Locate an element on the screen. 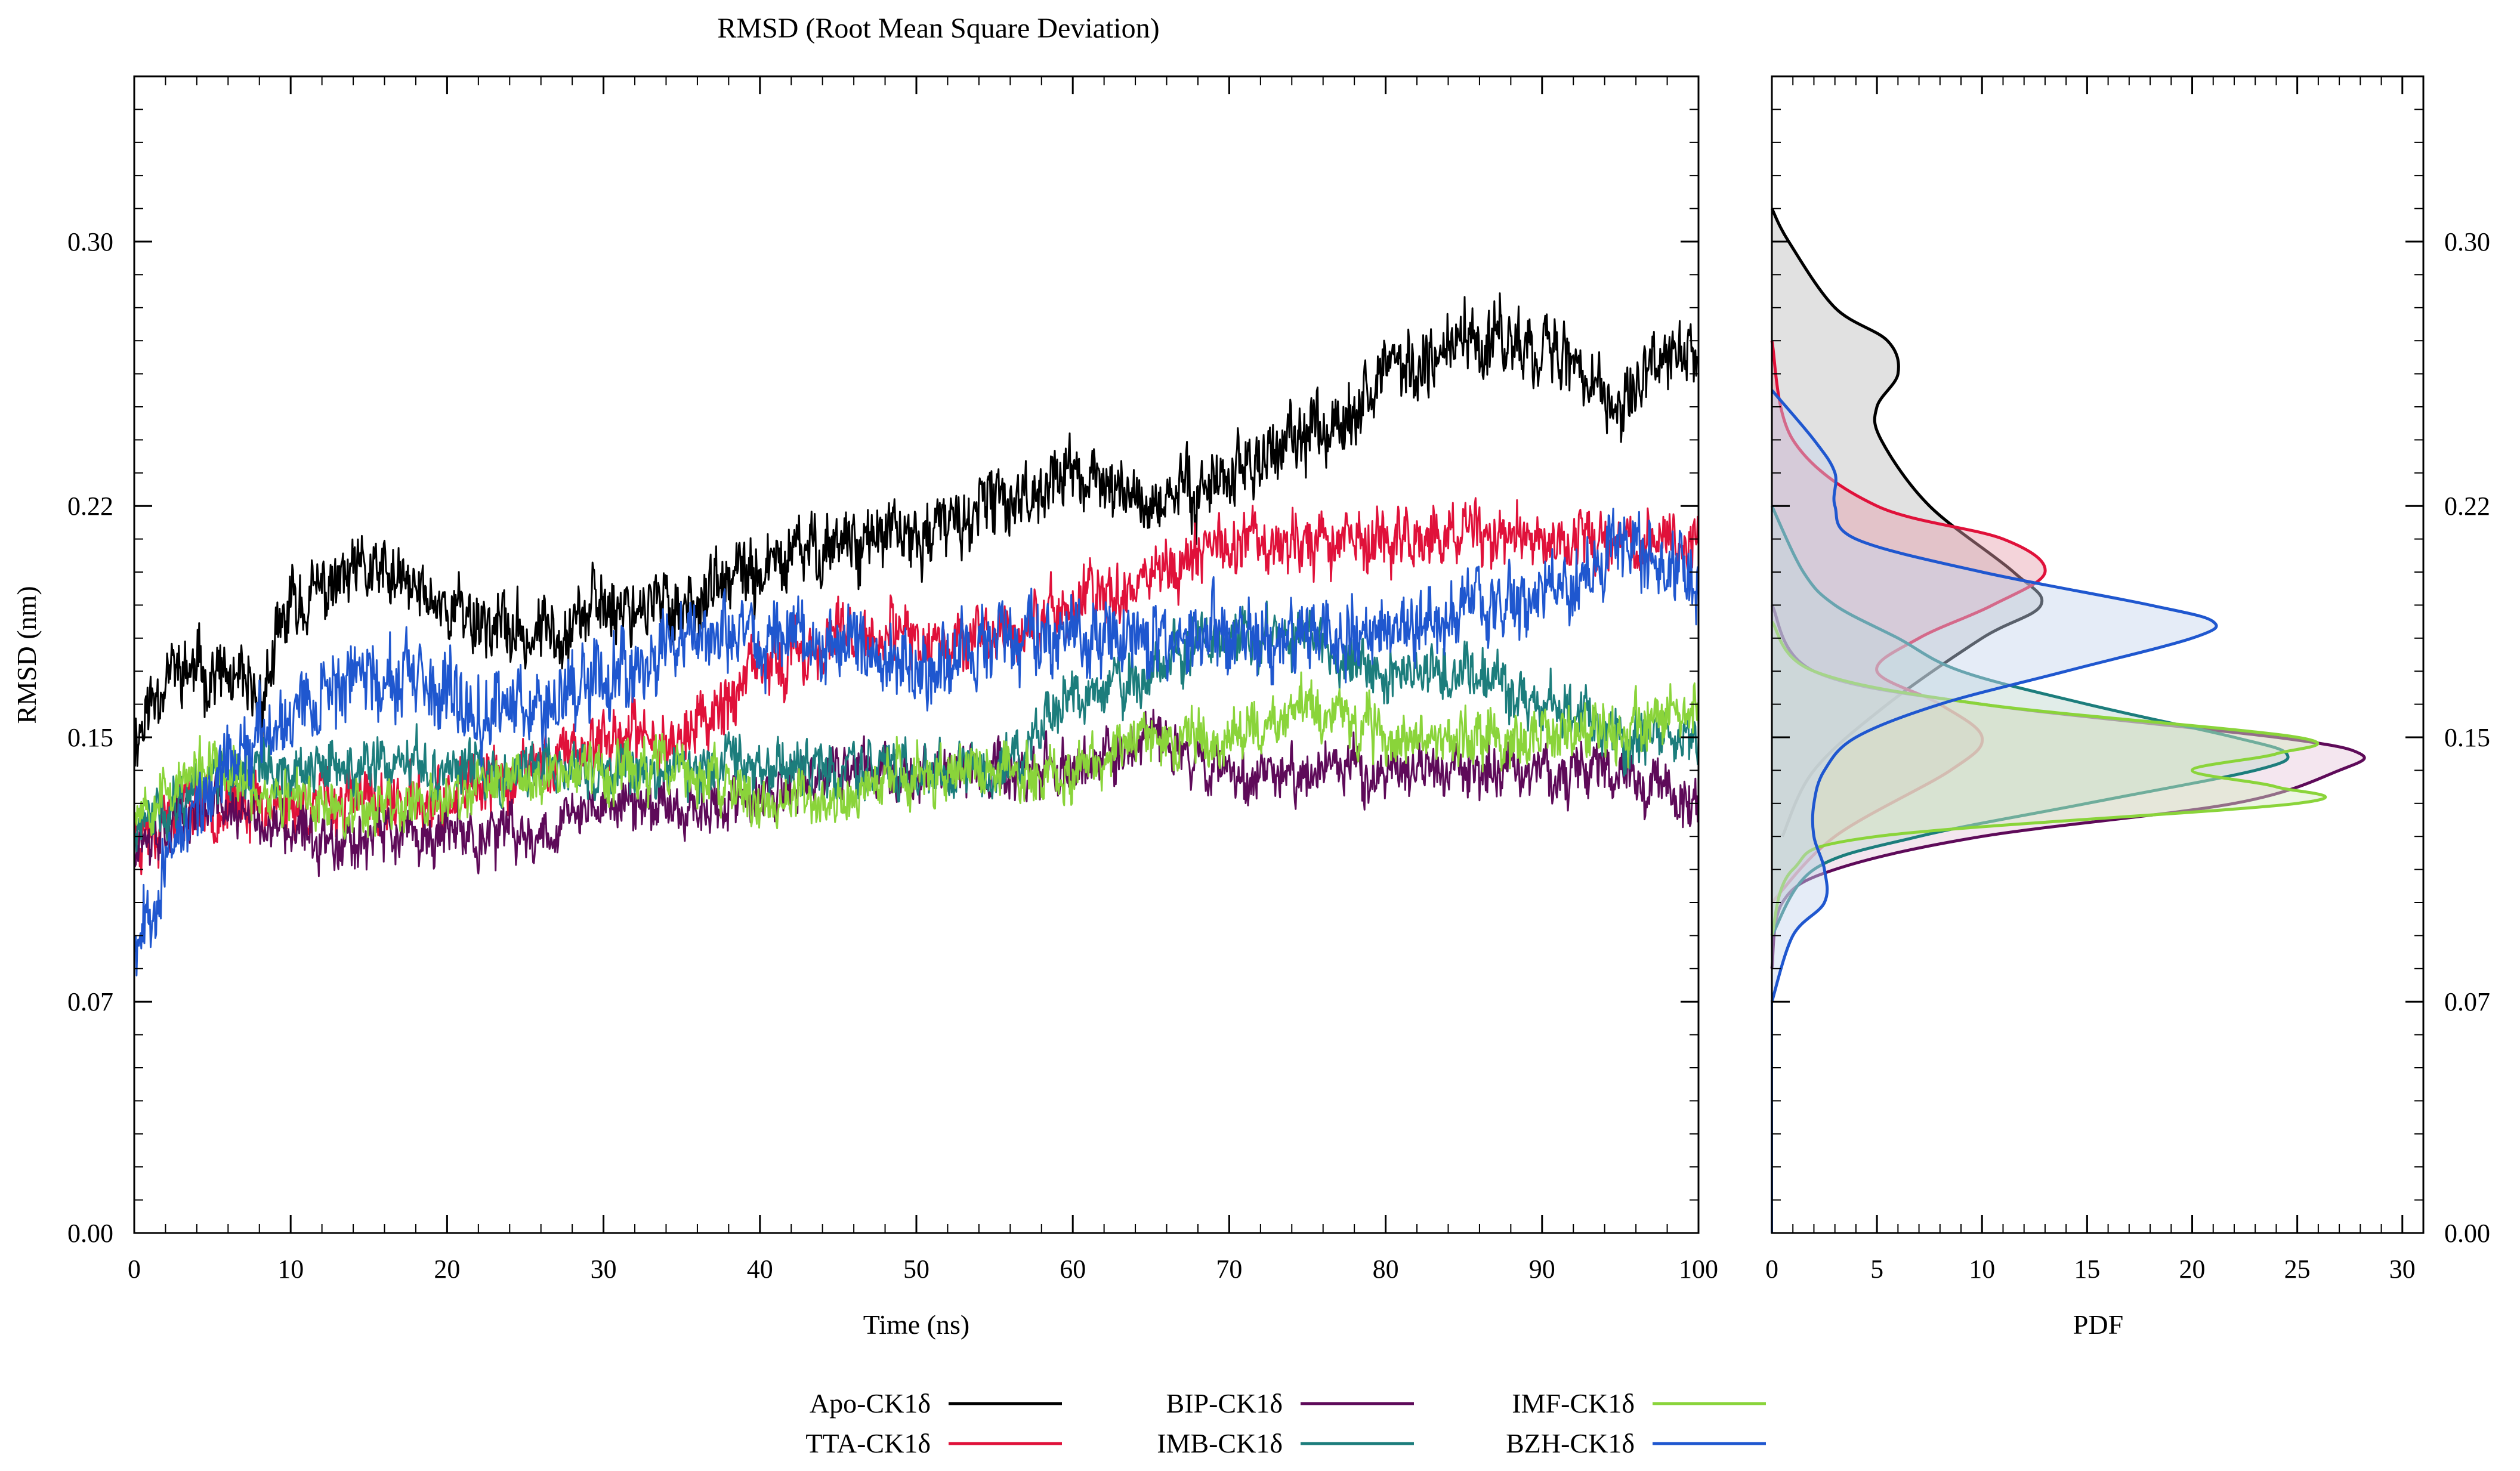 The image size is (2520, 1471). pdf-x-tick-label: 30 is located at coordinates (2402, 1269).